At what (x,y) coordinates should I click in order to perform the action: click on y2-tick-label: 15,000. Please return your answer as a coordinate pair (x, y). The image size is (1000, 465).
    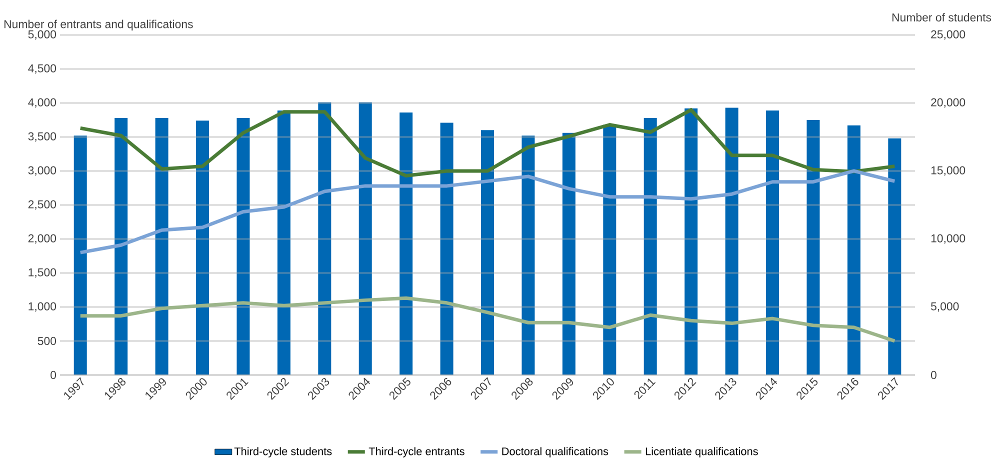
    Looking at the image, I should click on (948, 171).